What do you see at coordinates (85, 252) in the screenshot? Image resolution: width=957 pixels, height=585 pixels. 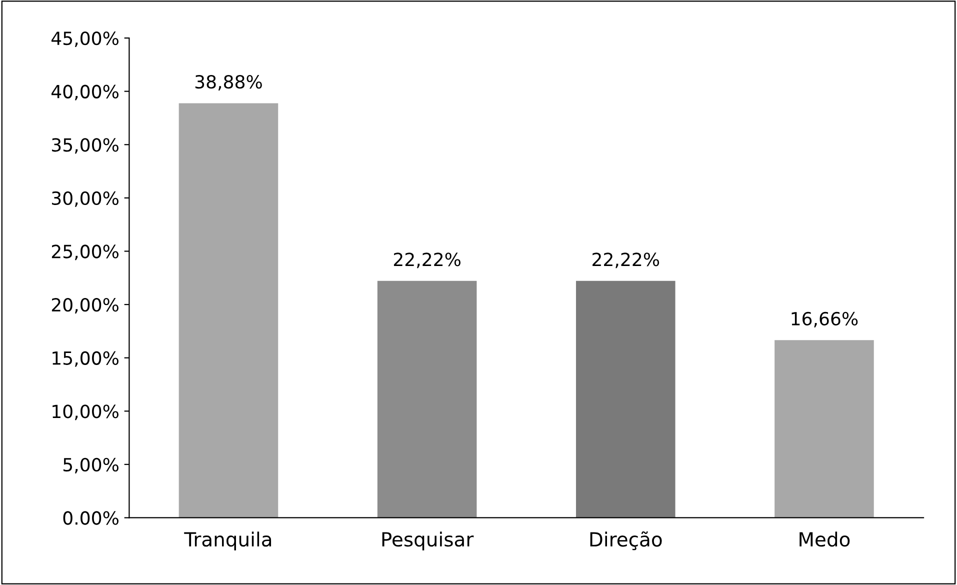 I see `y-tick-label: 25,00%` at bounding box center [85, 252].